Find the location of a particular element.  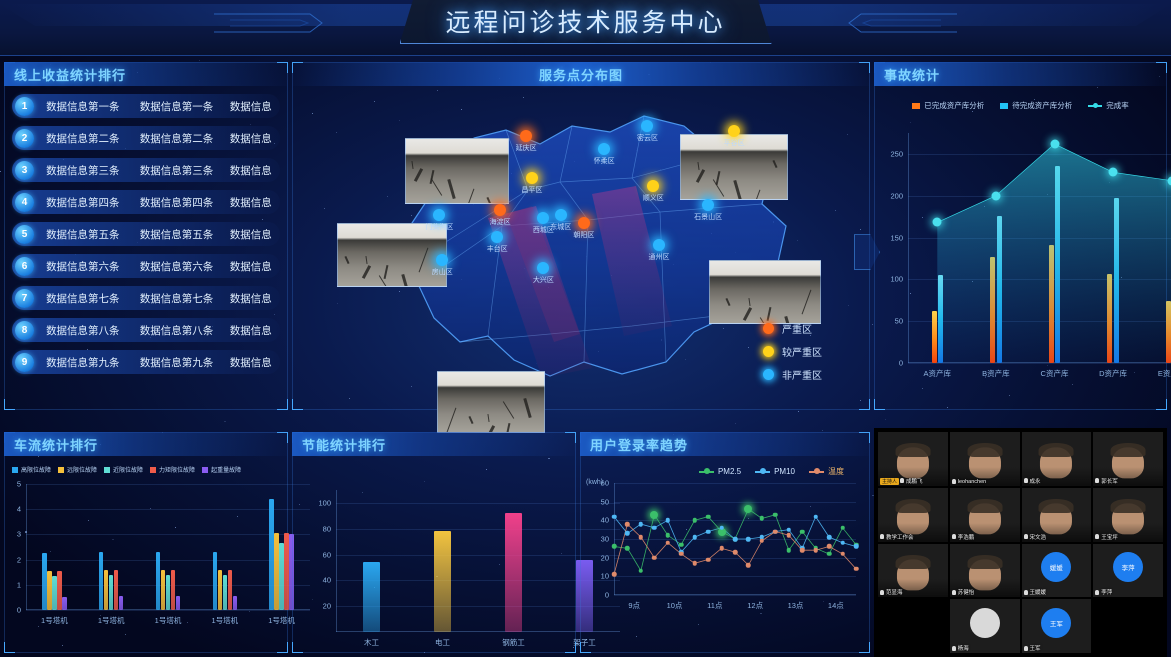

legend-item: 待完成资产库分析 is located at coordinates (1036, 105).